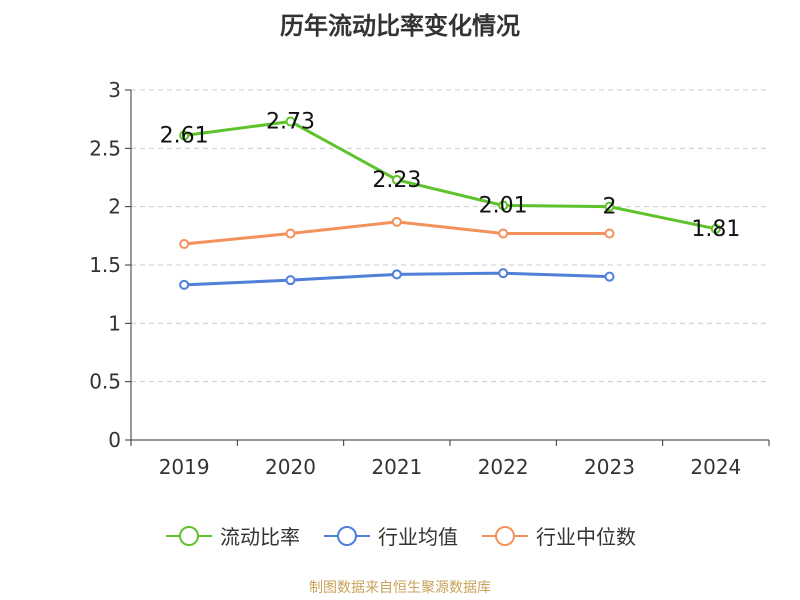 The image size is (800, 600). Describe the element at coordinates (114, 323) in the screenshot. I see `y-tick-label: 1` at that location.